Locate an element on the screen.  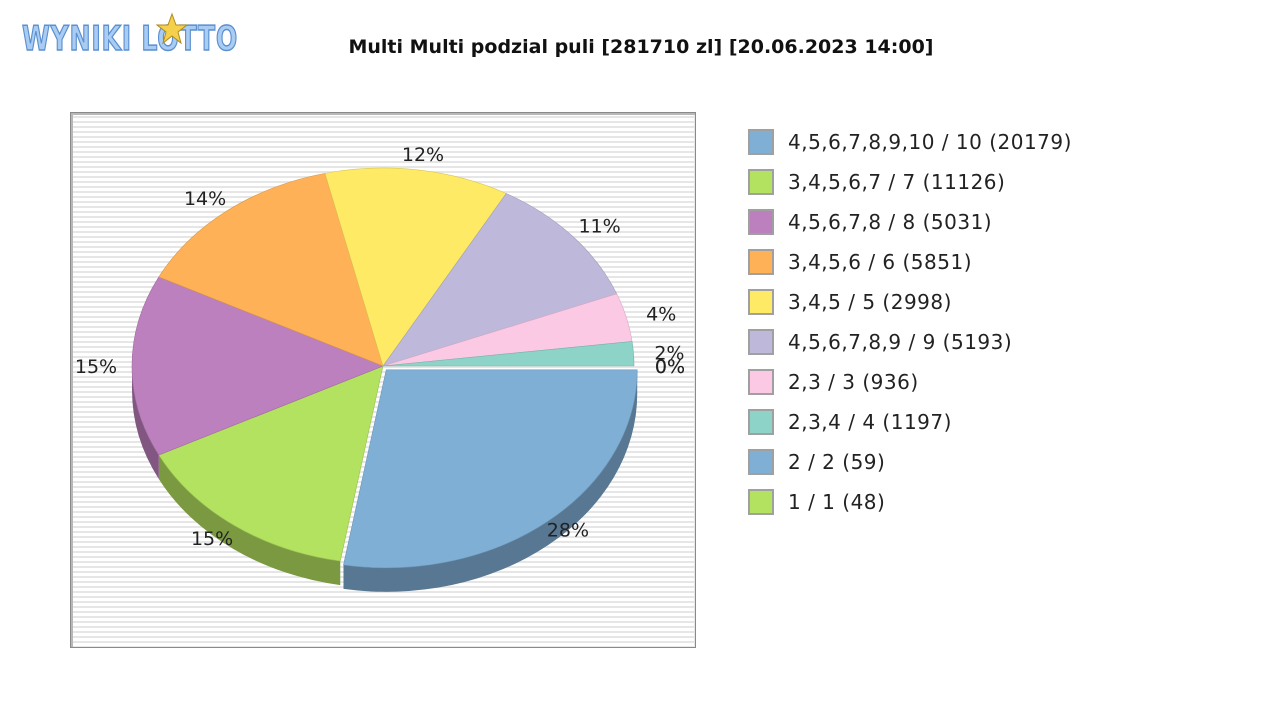
logo-graphic: WYNIKI LOTTO is located at coordinates (129, 36).